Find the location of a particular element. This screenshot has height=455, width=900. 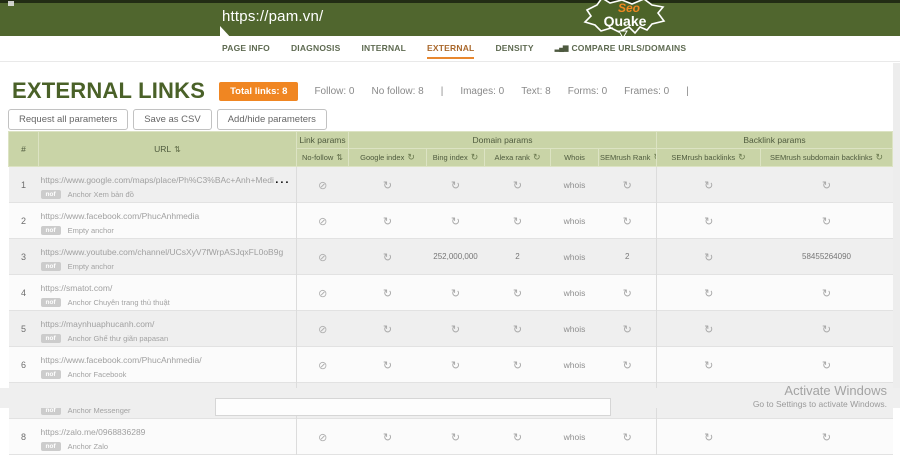

link-url: https://www.facebook.com/PhucAnhmedia is located at coordinates (120, 216).